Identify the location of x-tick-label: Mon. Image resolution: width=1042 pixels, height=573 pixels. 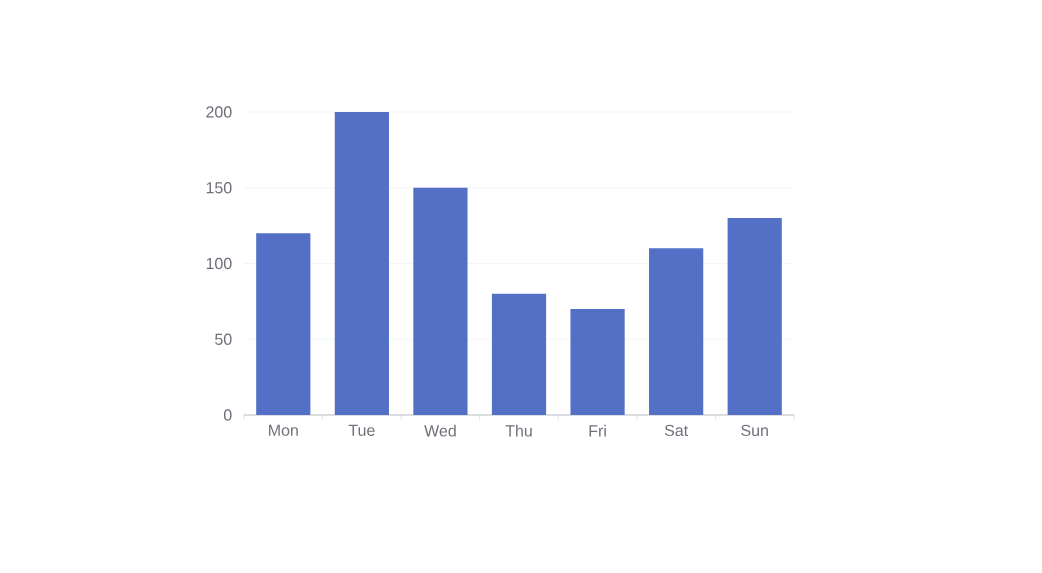
(283, 430).